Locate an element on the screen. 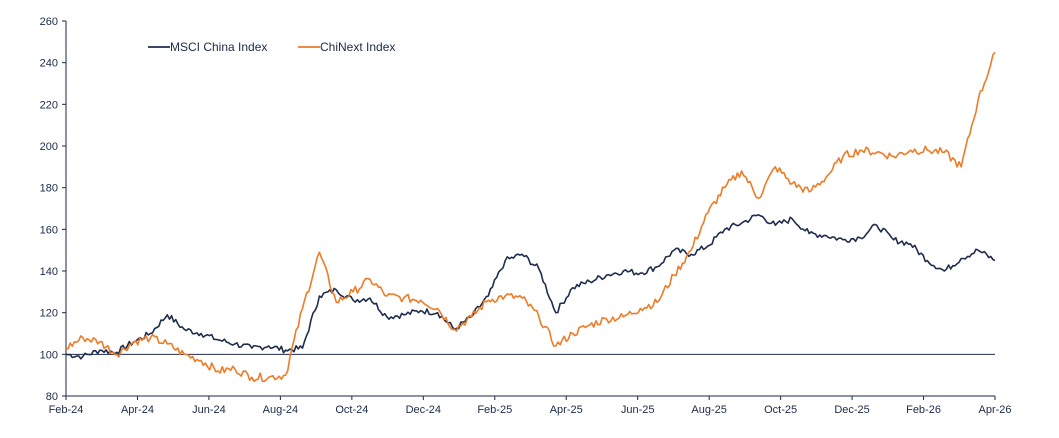 This screenshot has width=1059, height=438. legend: MSCI China Index ChiNext Index is located at coordinates (271, 47).